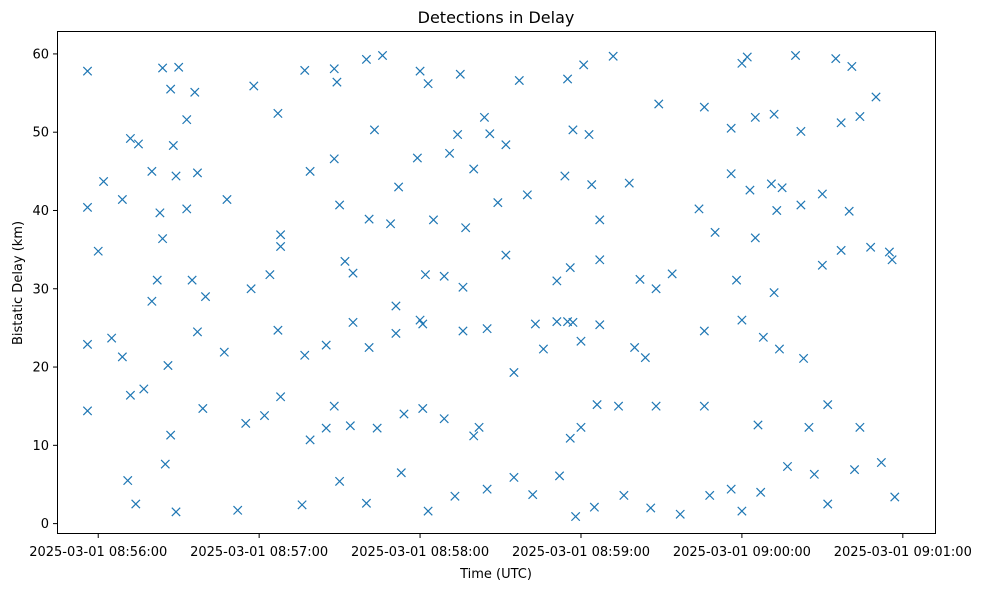  What do you see at coordinates (420, 552) in the screenshot?
I see `x-tick-label: 2025-03-01 08:58:00` at bounding box center [420, 552].